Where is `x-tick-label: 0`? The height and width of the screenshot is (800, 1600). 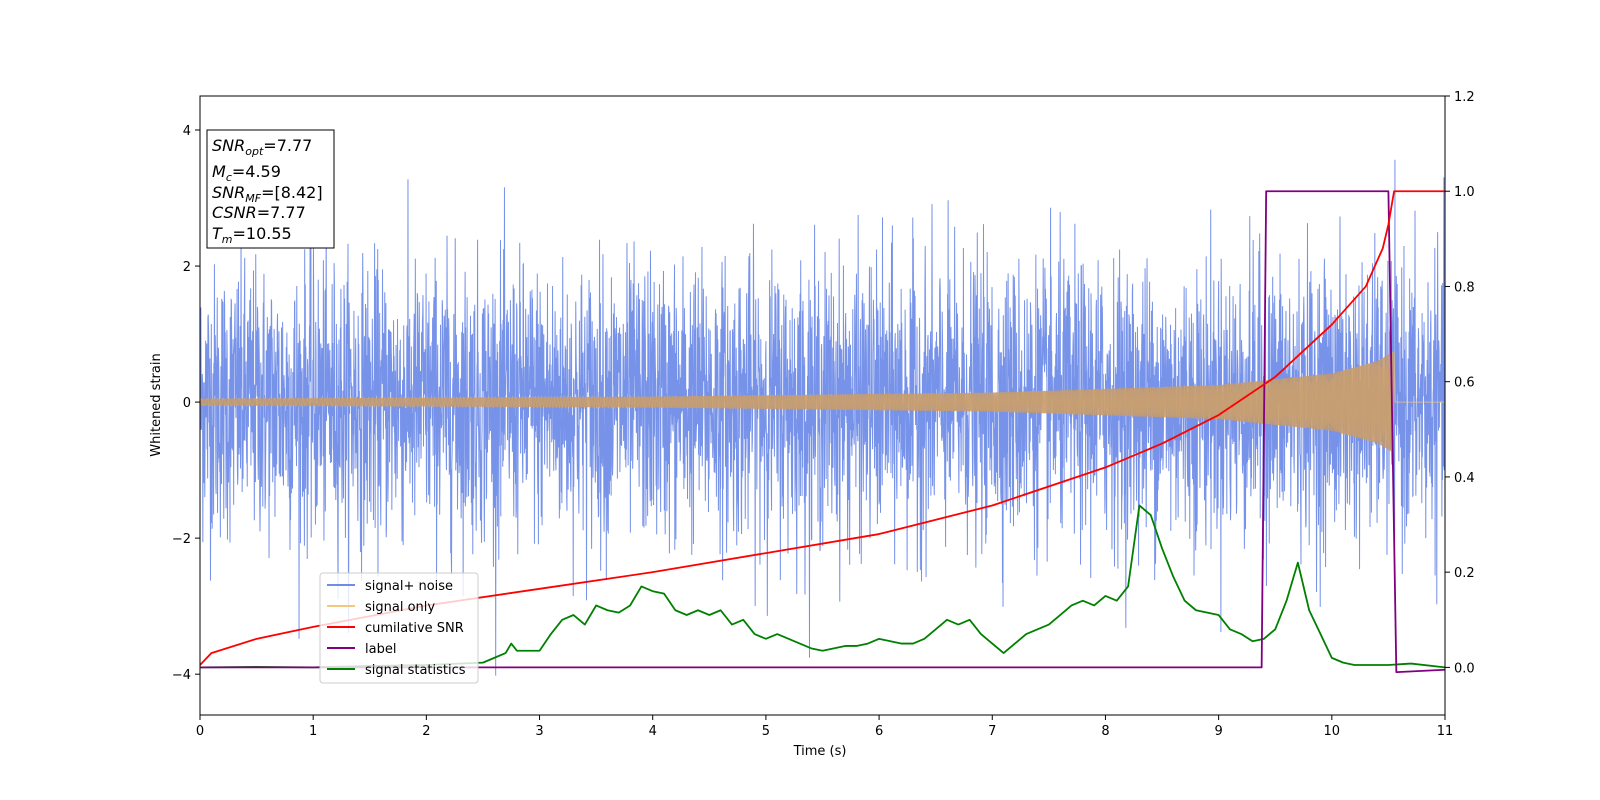
x-tick-label: 0 is located at coordinates (200, 731).